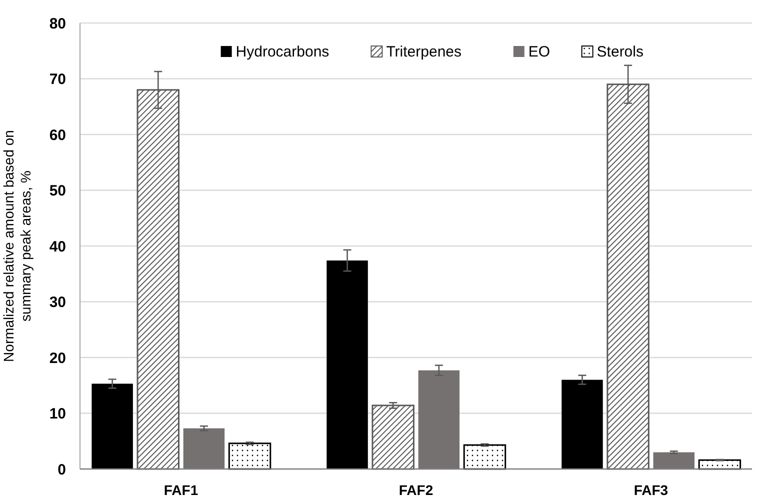 Image resolution: width=766 pixels, height=503 pixels. I want to click on y-tick-label: 20, so click(57, 358).